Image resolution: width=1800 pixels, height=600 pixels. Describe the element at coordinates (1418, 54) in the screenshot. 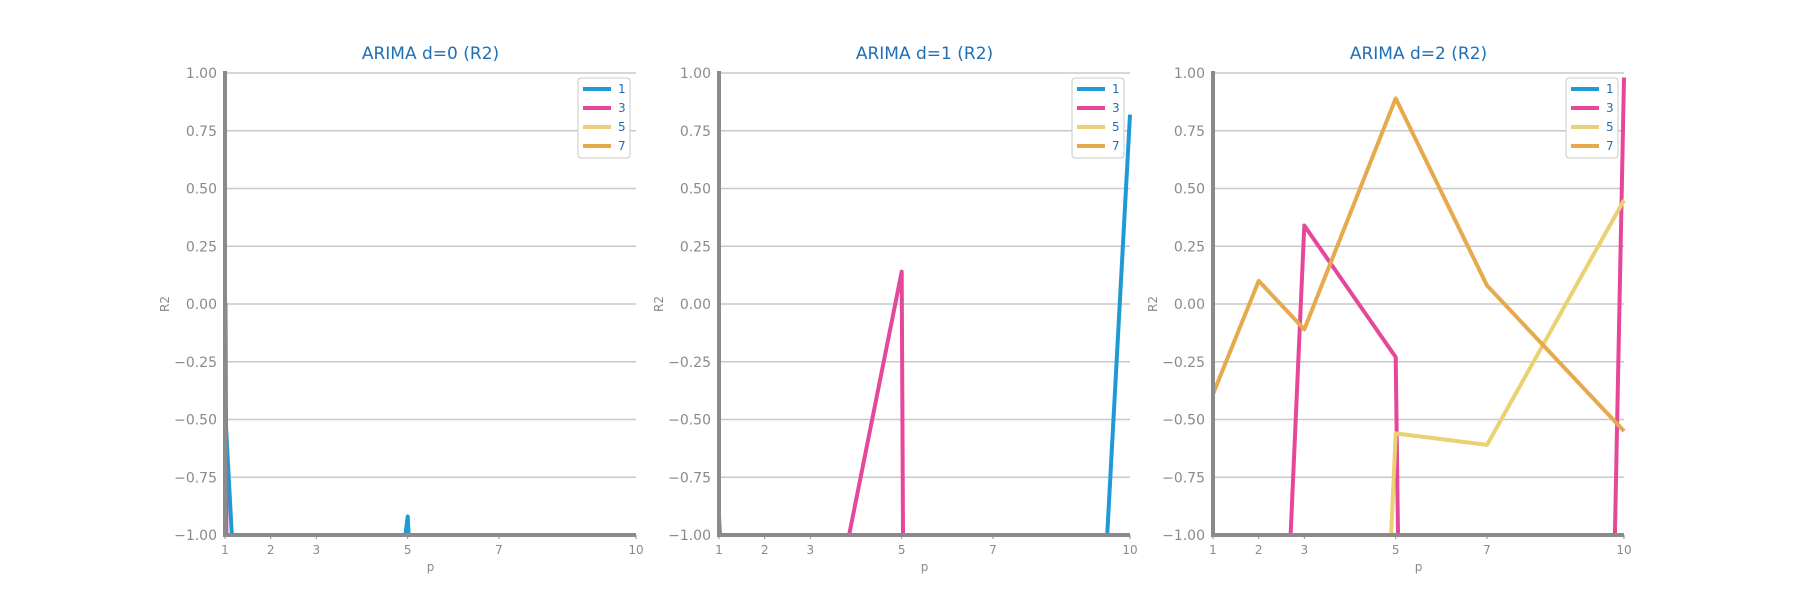

I see `chart-title: ARIMA d=2 (R2)` at that location.